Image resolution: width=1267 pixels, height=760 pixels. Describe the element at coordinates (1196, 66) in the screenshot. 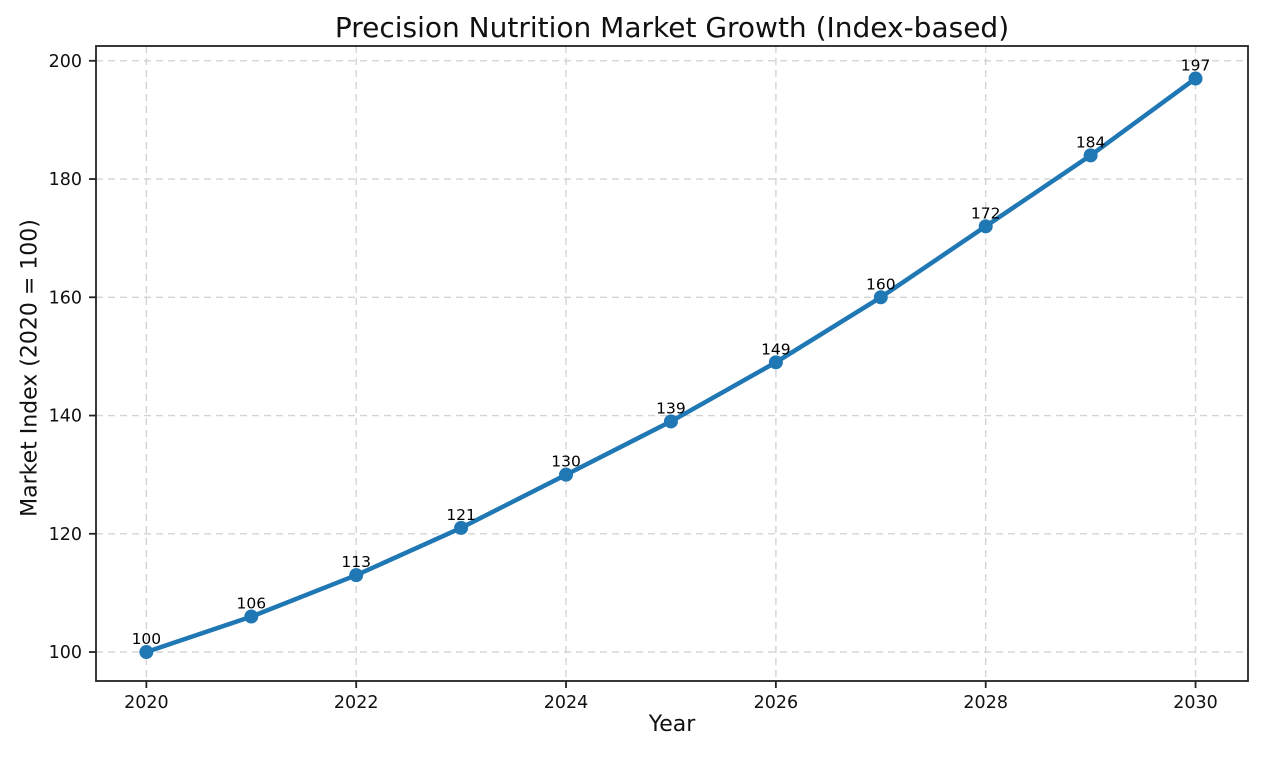

I see `data-point-label: 197` at that location.